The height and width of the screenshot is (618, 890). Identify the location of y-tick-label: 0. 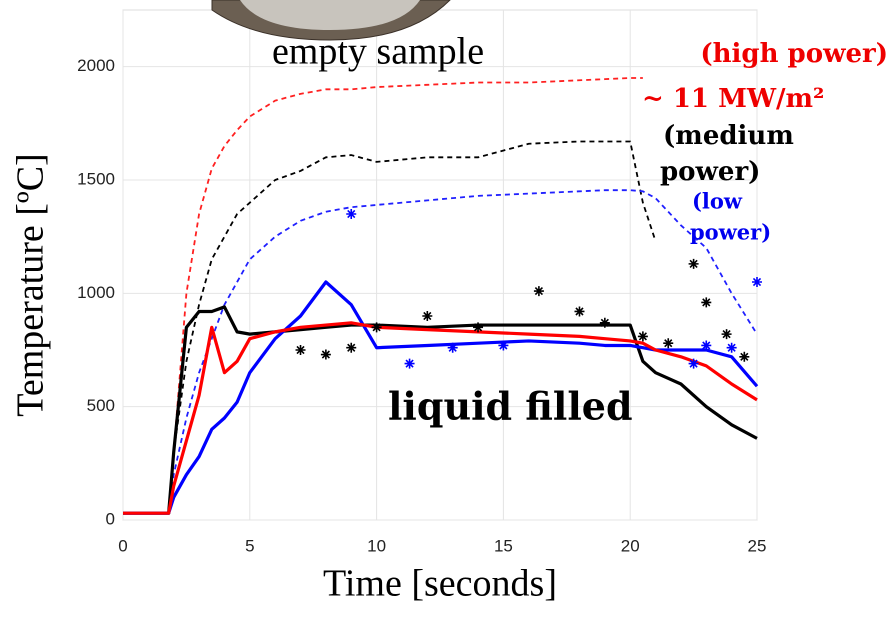
(110, 518).